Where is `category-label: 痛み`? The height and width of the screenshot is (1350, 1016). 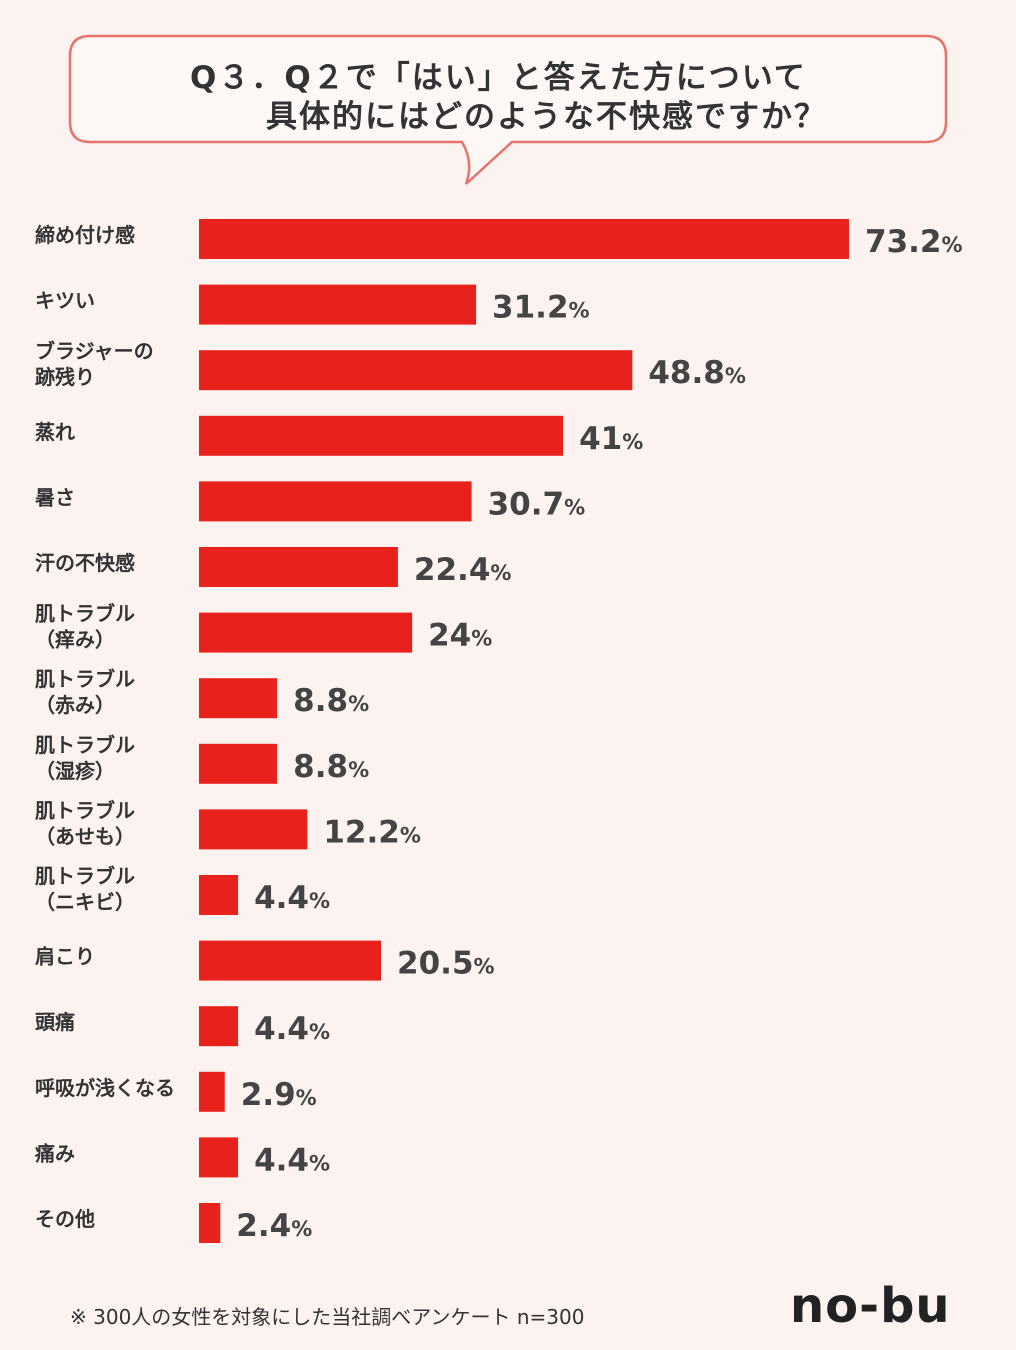
category-label: 痛み is located at coordinates (55, 1153).